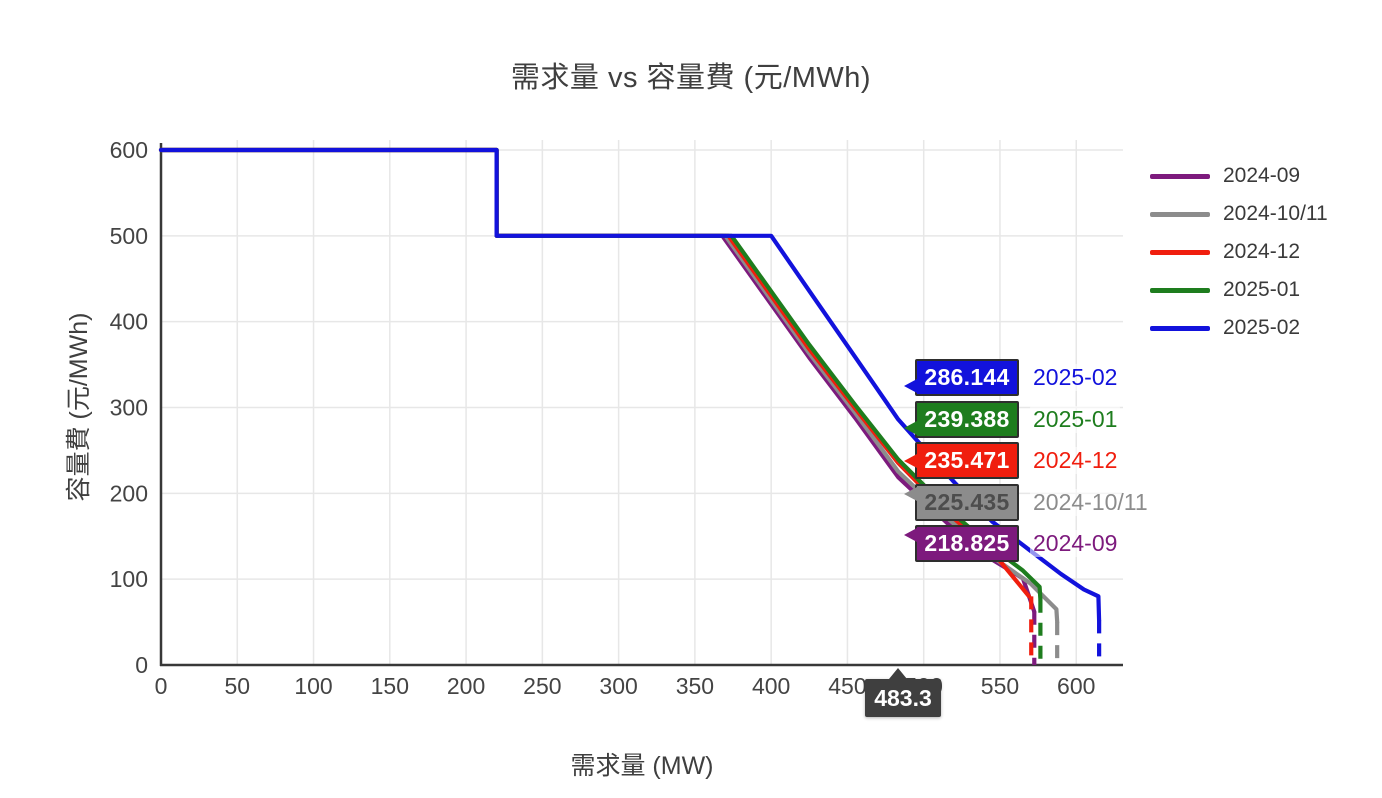 This screenshot has width=1382, height=798. What do you see at coordinates (771, 686) in the screenshot?
I see `x-tick-label: 400` at bounding box center [771, 686].